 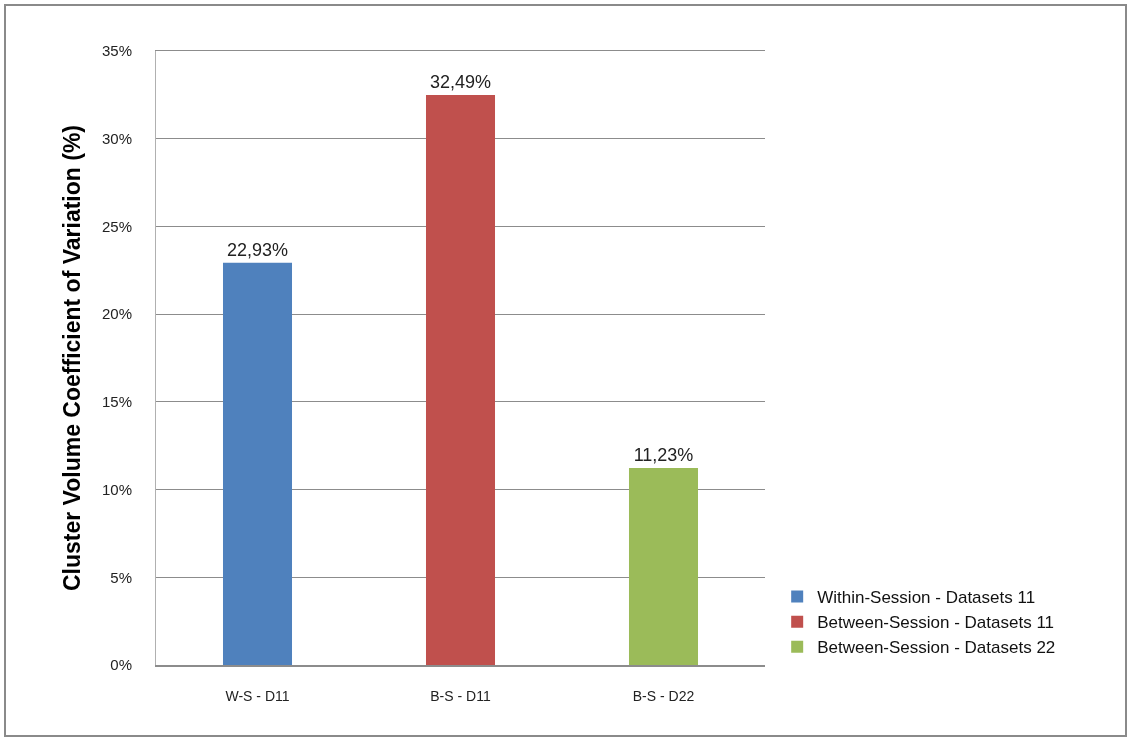 What do you see at coordinates (116, 314) in the screenshot?
I see `y-tick-label: 20%` at bounding box center [116, 314].